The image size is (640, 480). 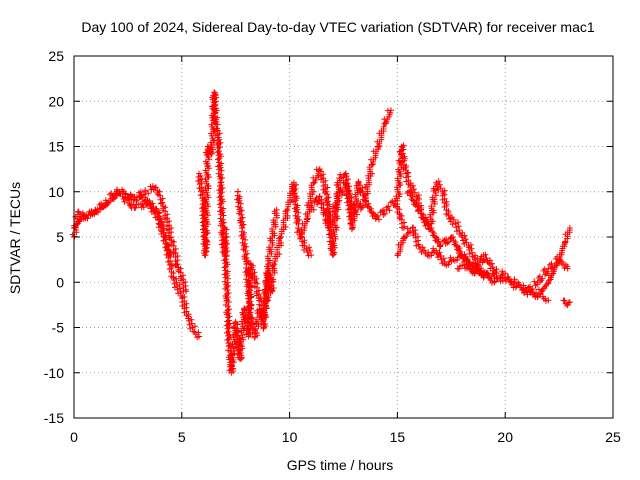 What do you see at coordinates (56, 147) in the screenshot?
I see `y-tick-label: 15` at bounding box center [56, 147].